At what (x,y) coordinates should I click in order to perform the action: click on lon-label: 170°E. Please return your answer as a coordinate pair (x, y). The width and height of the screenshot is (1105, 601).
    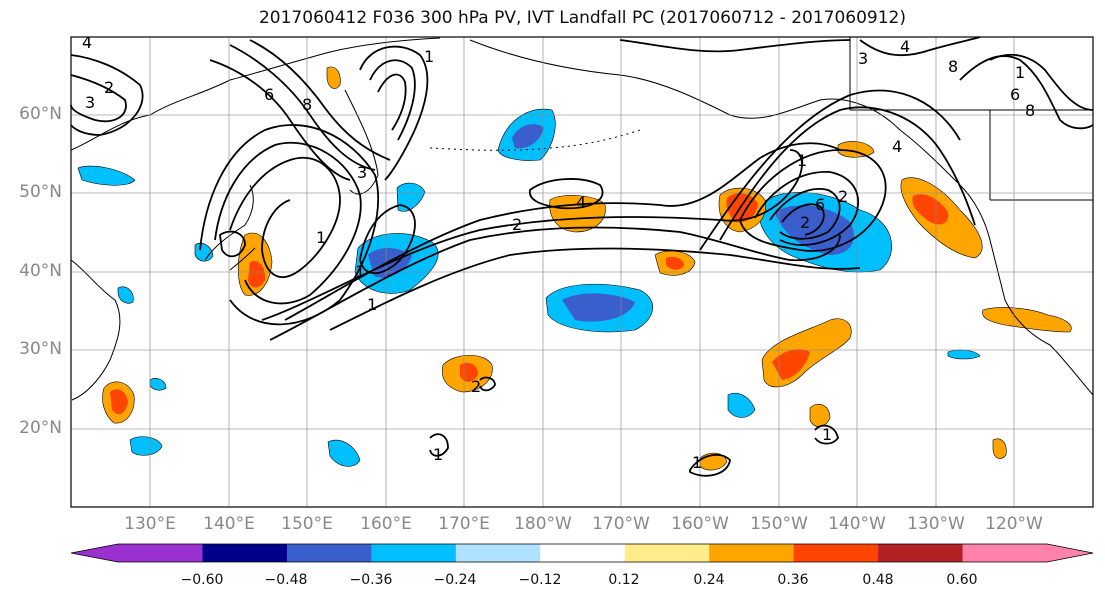
    Looking at the image, I should click on (464, 524).